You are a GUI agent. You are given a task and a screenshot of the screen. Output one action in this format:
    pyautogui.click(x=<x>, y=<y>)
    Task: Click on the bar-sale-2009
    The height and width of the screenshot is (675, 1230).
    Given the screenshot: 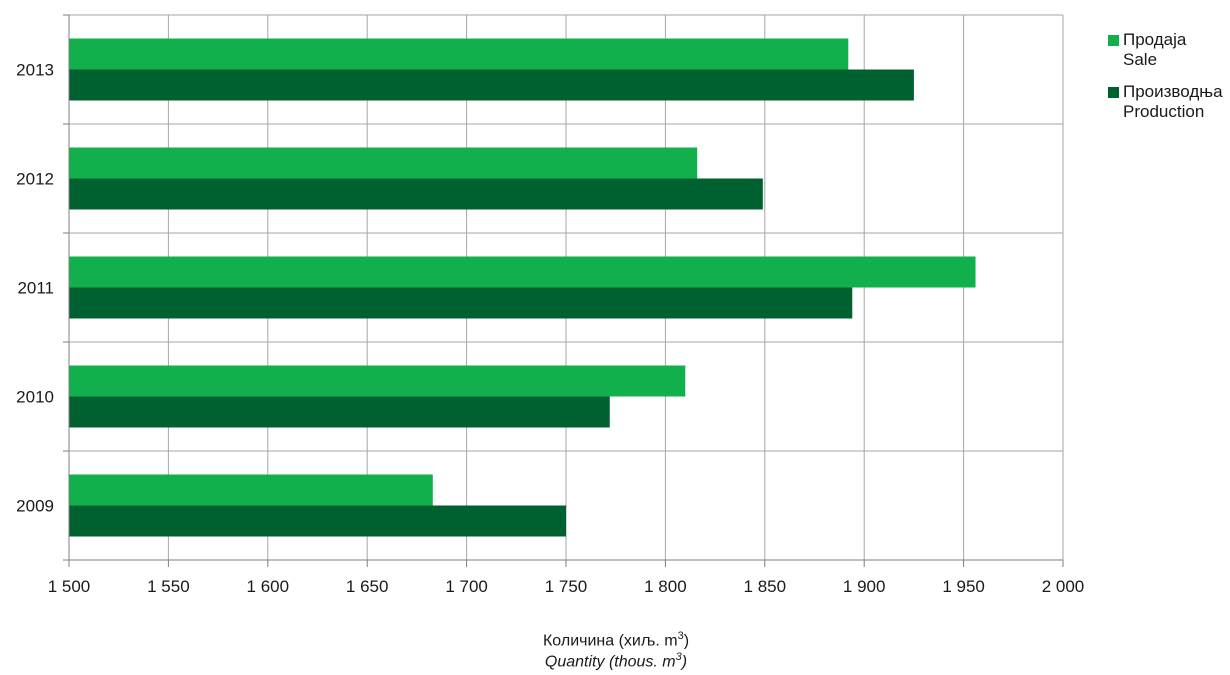 What is the action you would take?
    pyautogui.click(x=251, y=490)
    